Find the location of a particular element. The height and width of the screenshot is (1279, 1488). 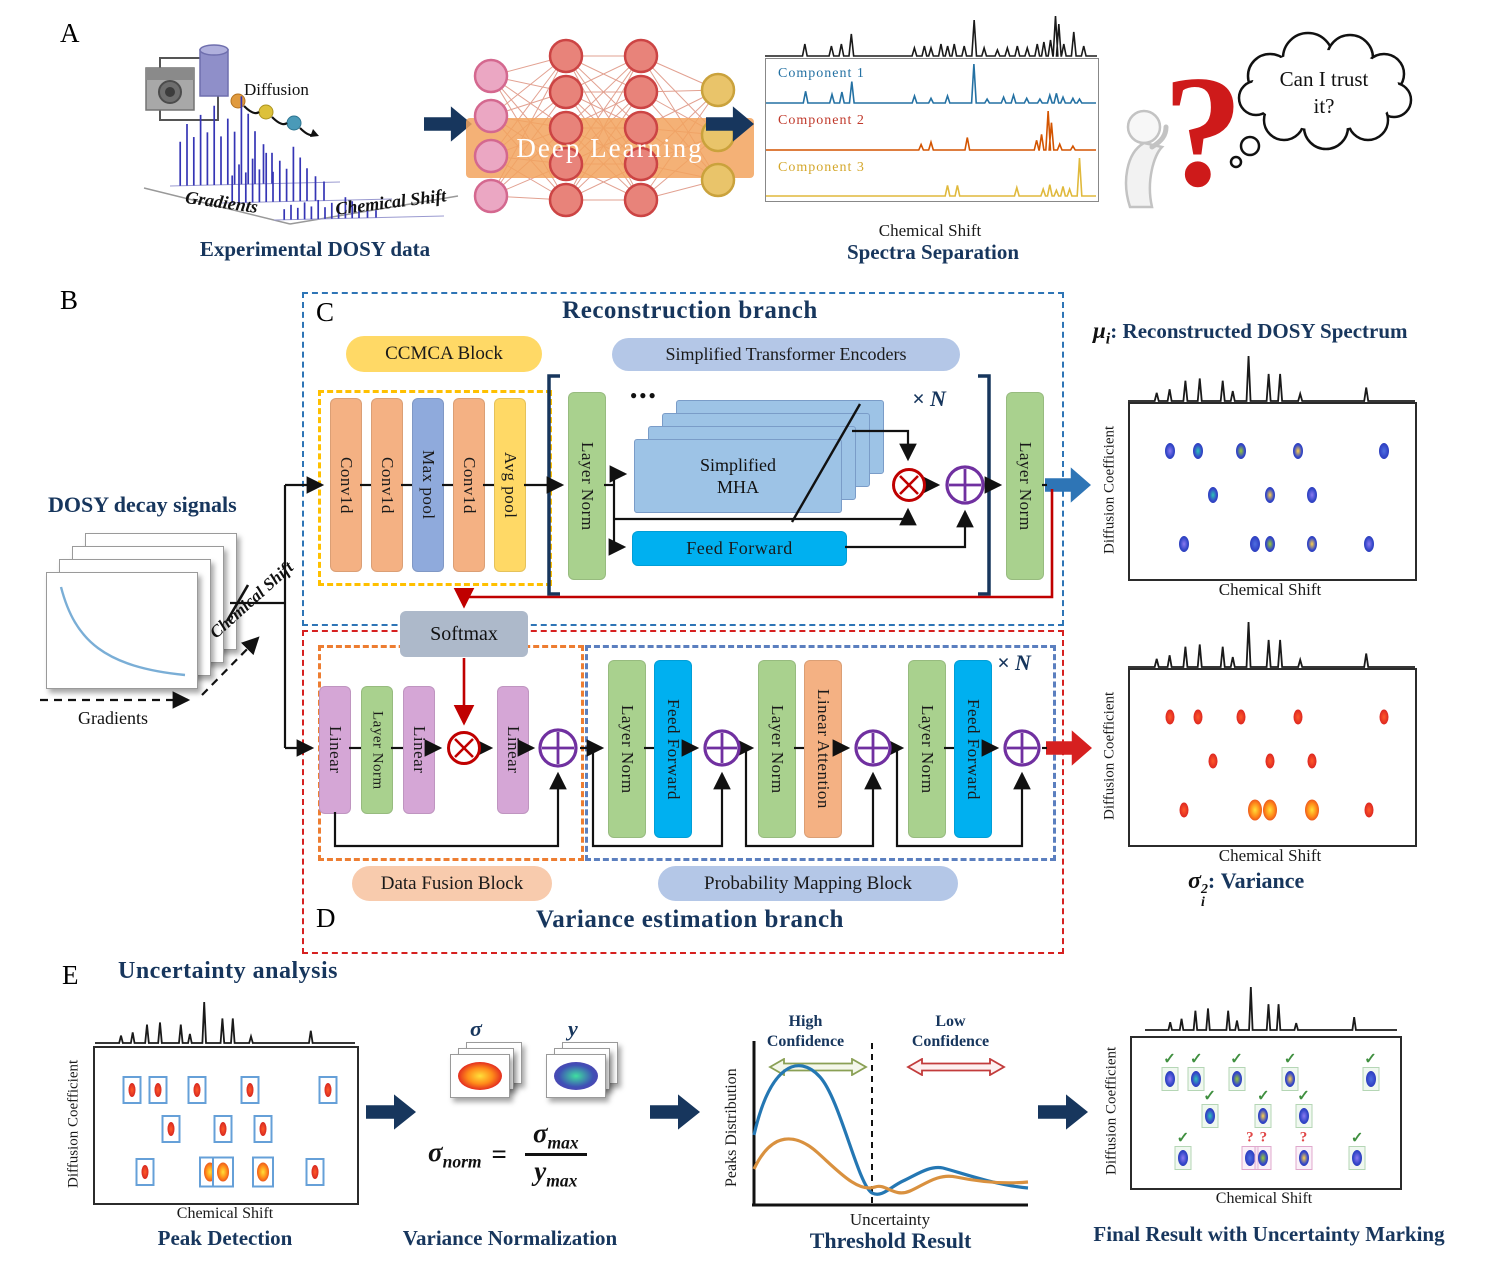

component2-label: Component 2 is located at coordinates (821, 120).